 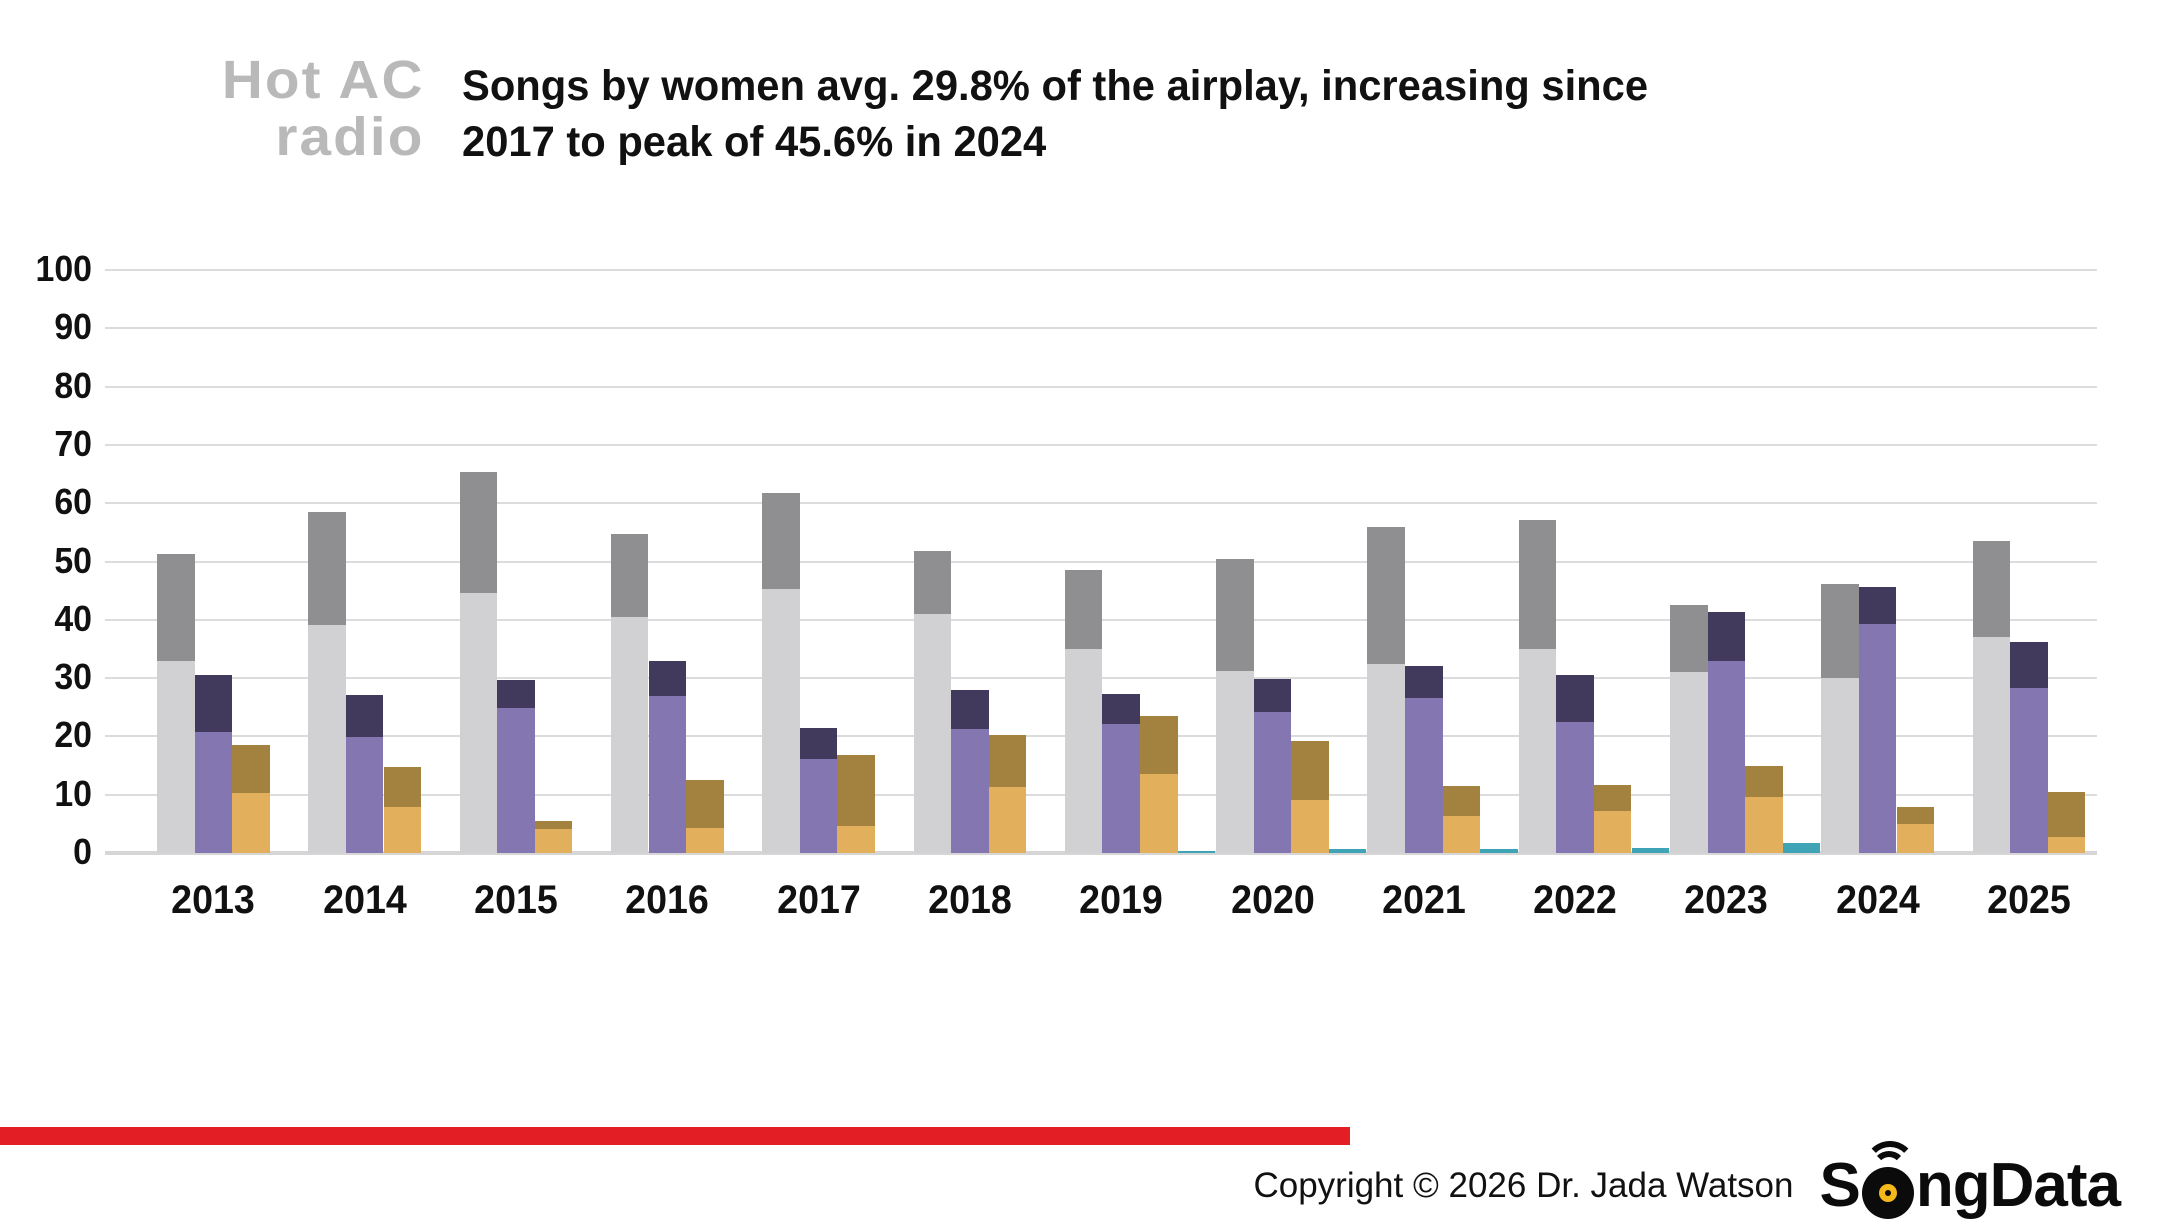 I want to click on x-tick-label-2019: 2019, so click(x=1121, y=900).